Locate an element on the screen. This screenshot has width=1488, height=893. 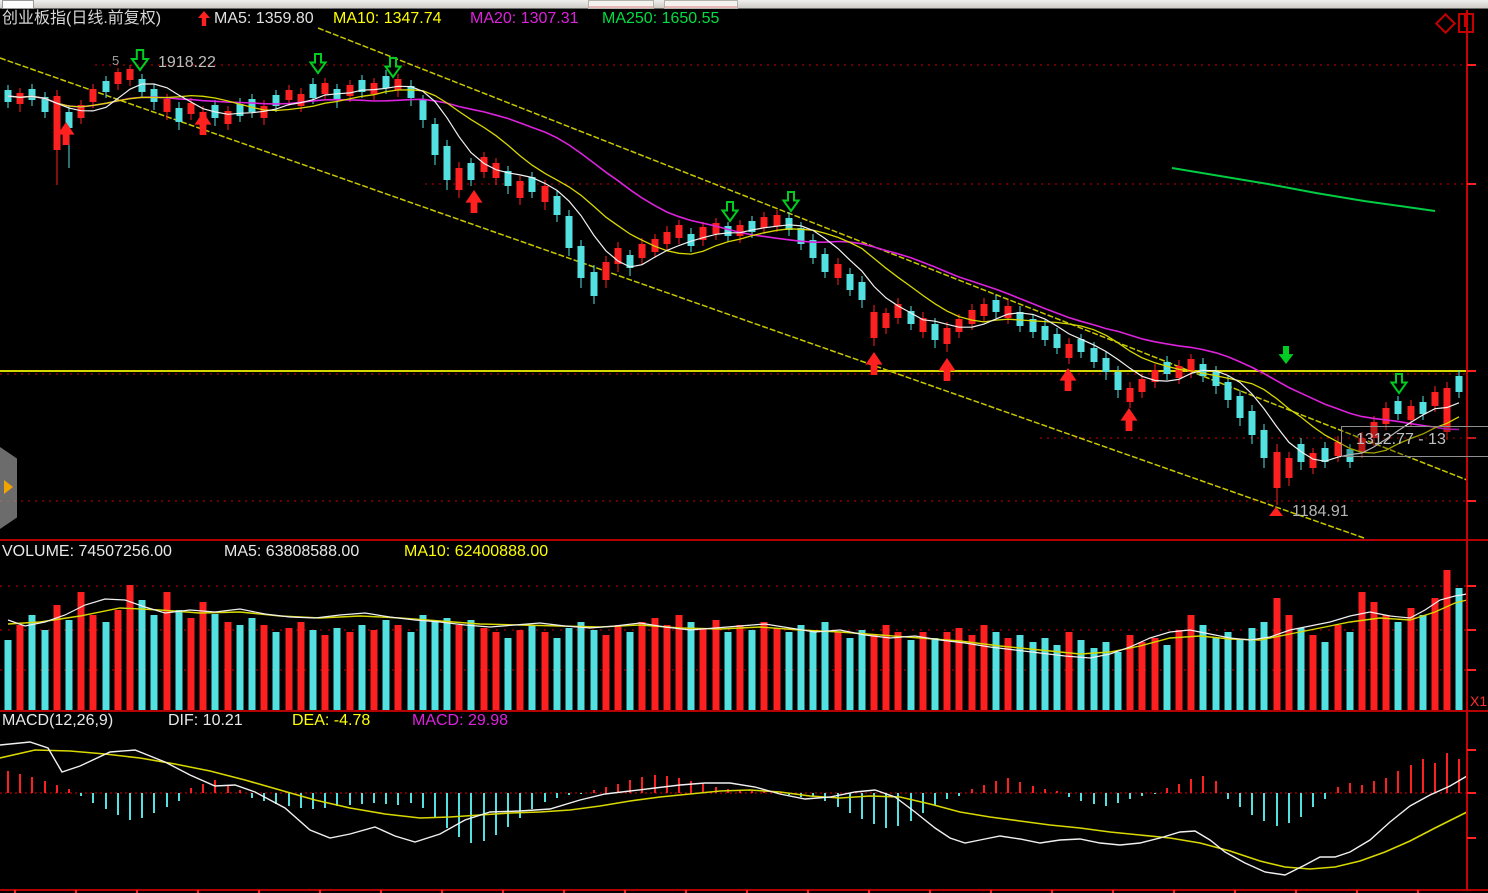
expand-handle is located at coordinates (8, 488).